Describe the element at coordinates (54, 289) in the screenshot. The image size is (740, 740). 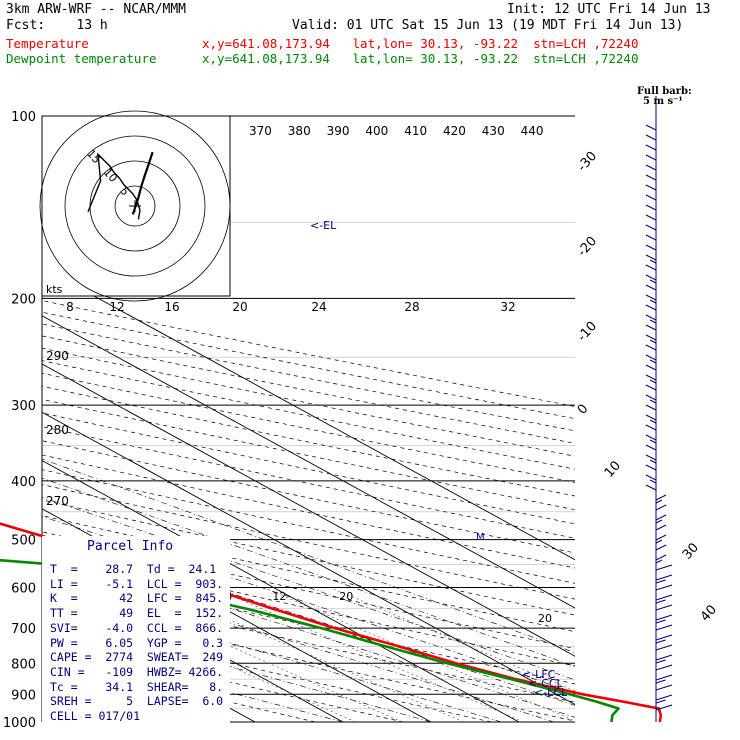
I see `hodograph-kts-label: kts` at that location.